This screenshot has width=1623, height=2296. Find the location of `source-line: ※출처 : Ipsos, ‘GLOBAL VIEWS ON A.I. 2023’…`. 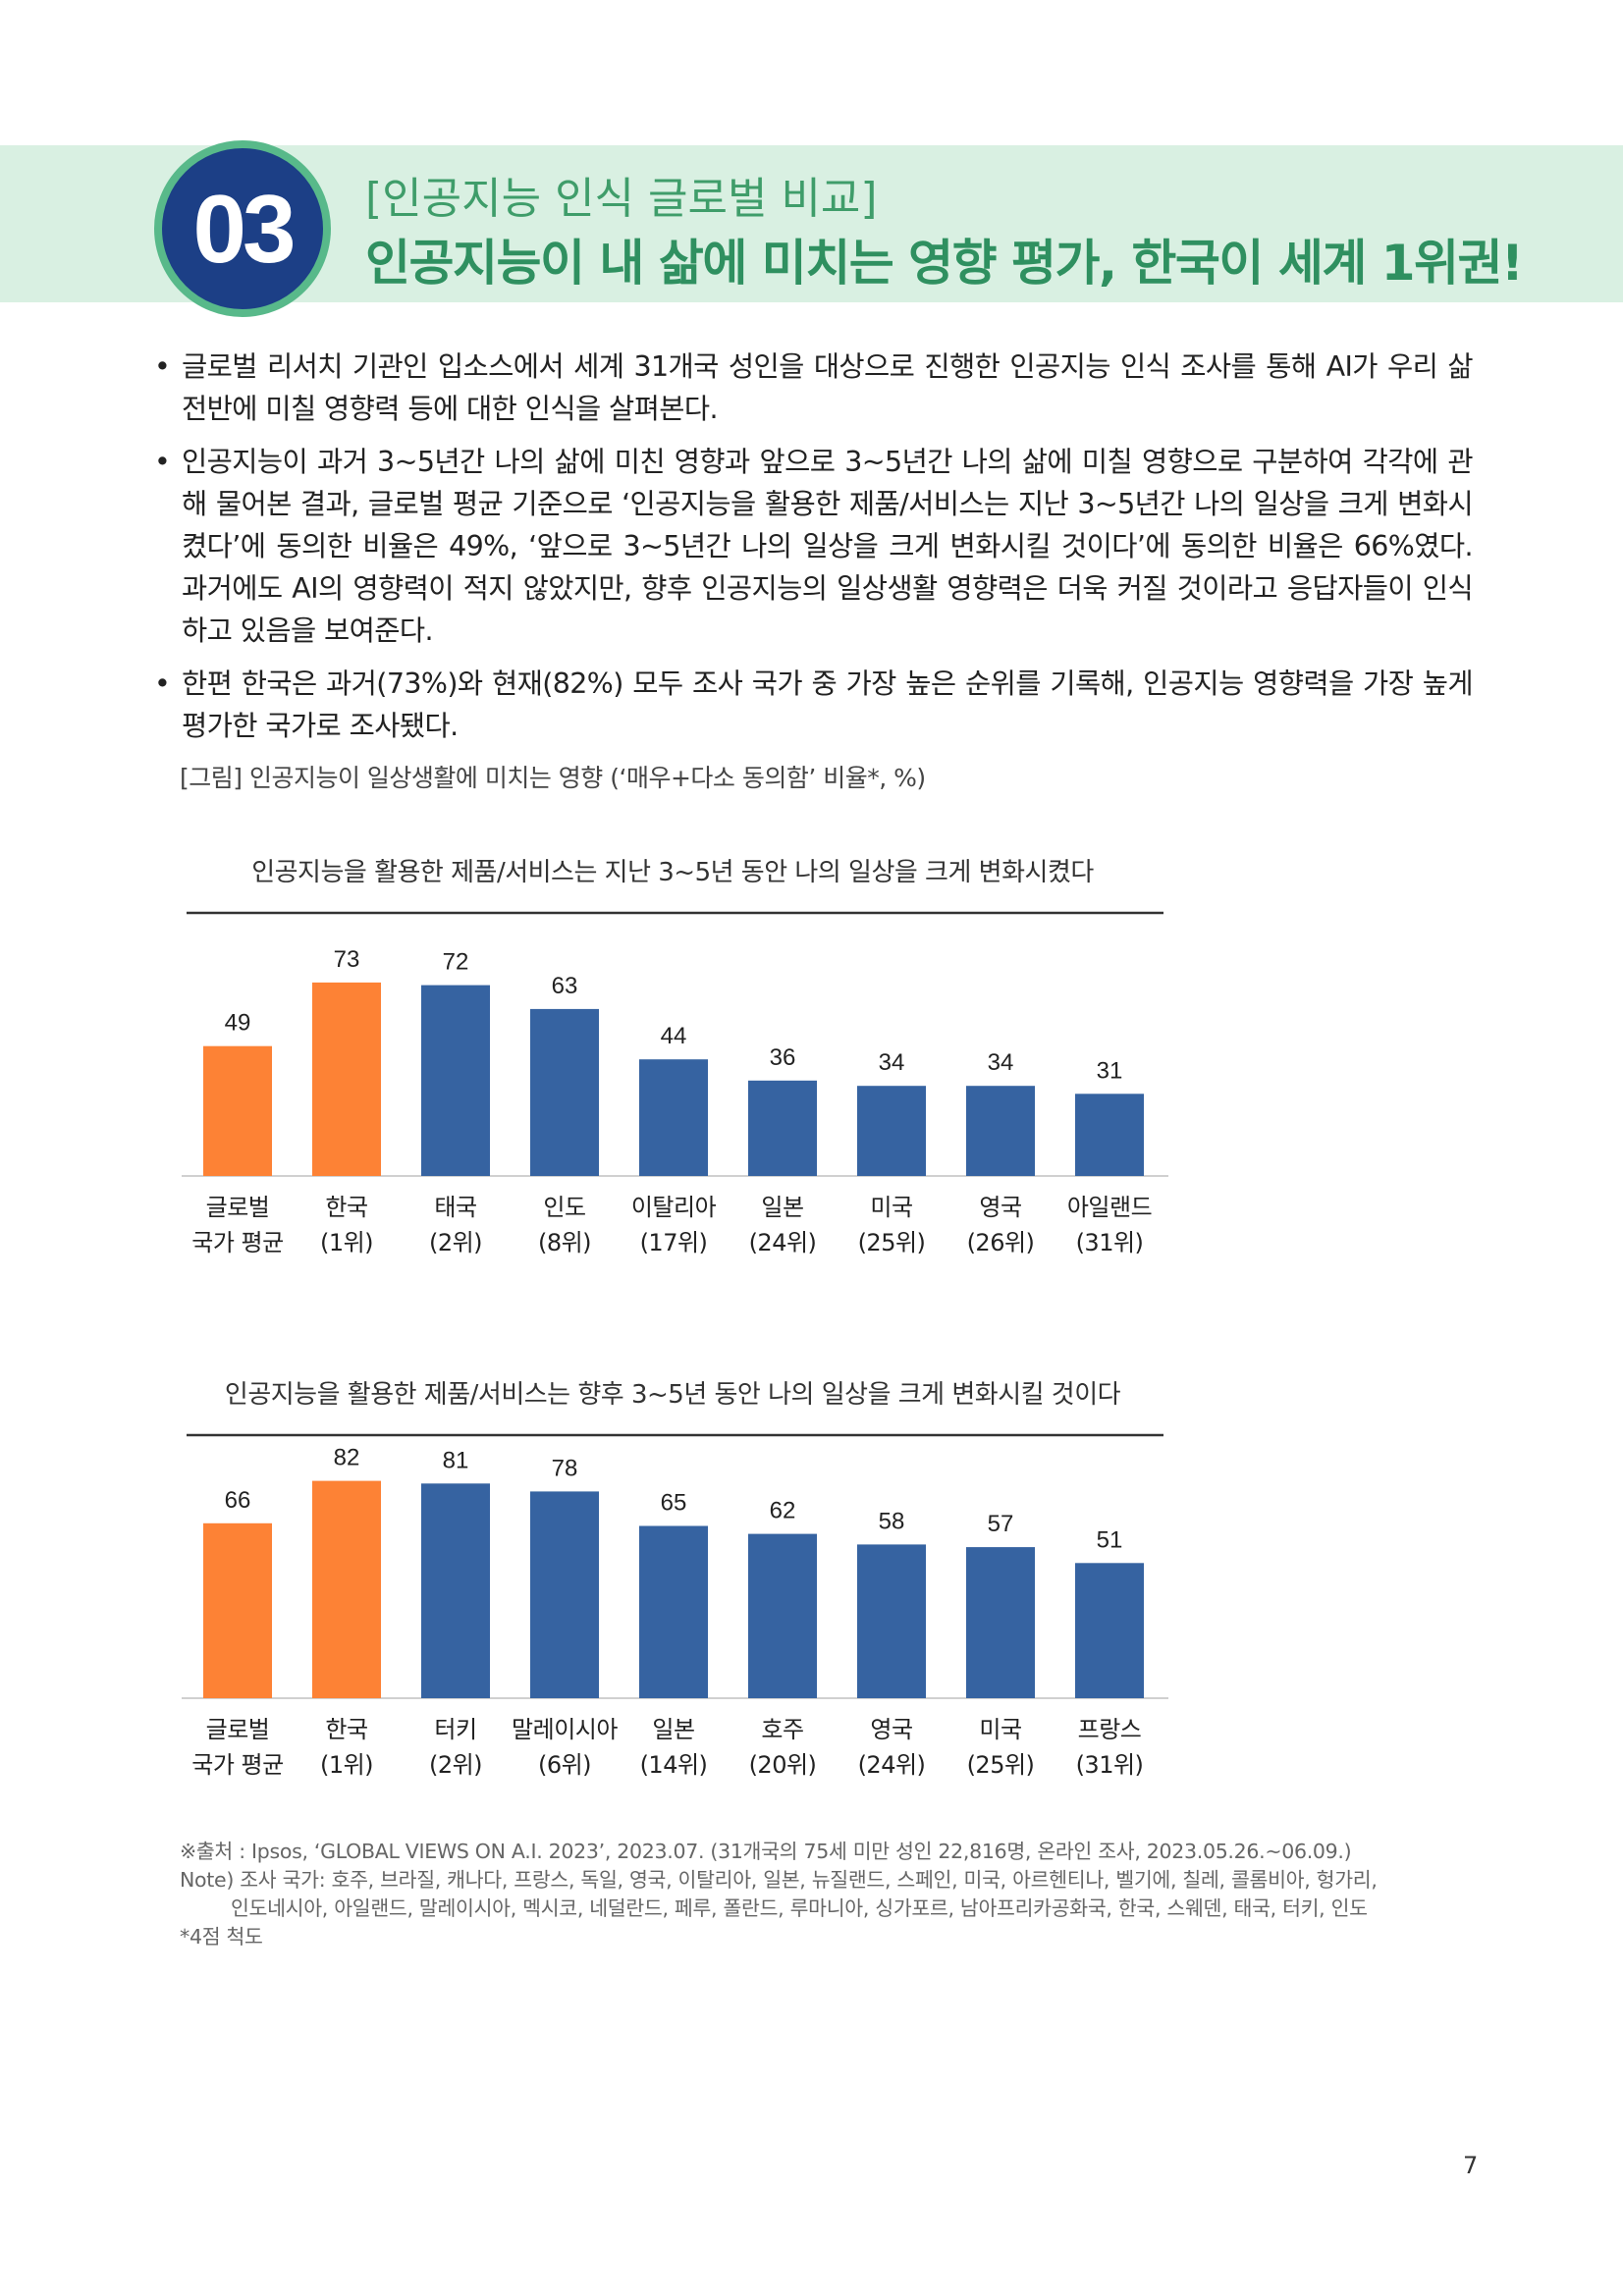

source-line: ※출처 : Ipsos, ‘GLOBAL VIEWS ON A.I. 2023’… is located at coordinates (766, 1852).